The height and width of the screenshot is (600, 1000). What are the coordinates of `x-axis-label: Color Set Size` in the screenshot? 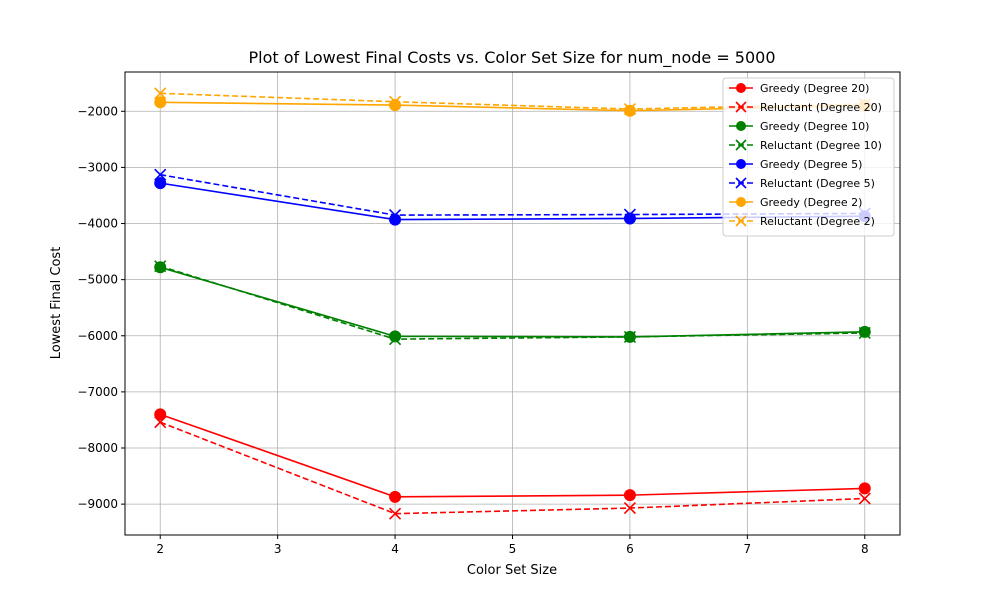 It's located at (512, 570).